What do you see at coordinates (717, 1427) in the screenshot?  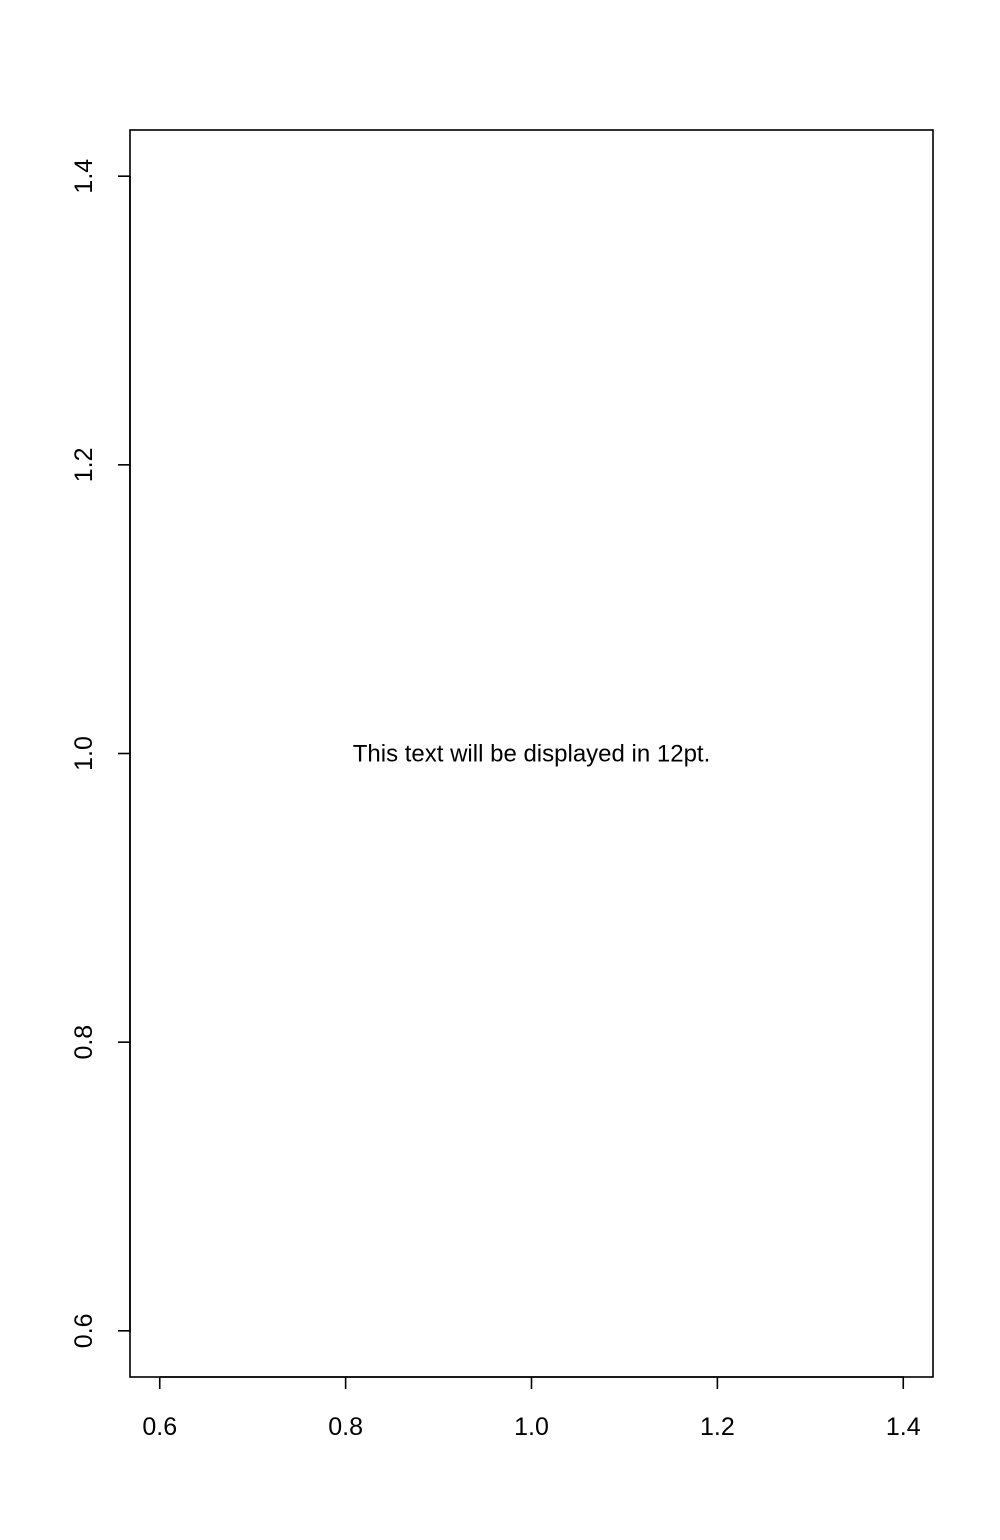 I see `x-tick-label: 1.2` at bounding box center [717, 1427].